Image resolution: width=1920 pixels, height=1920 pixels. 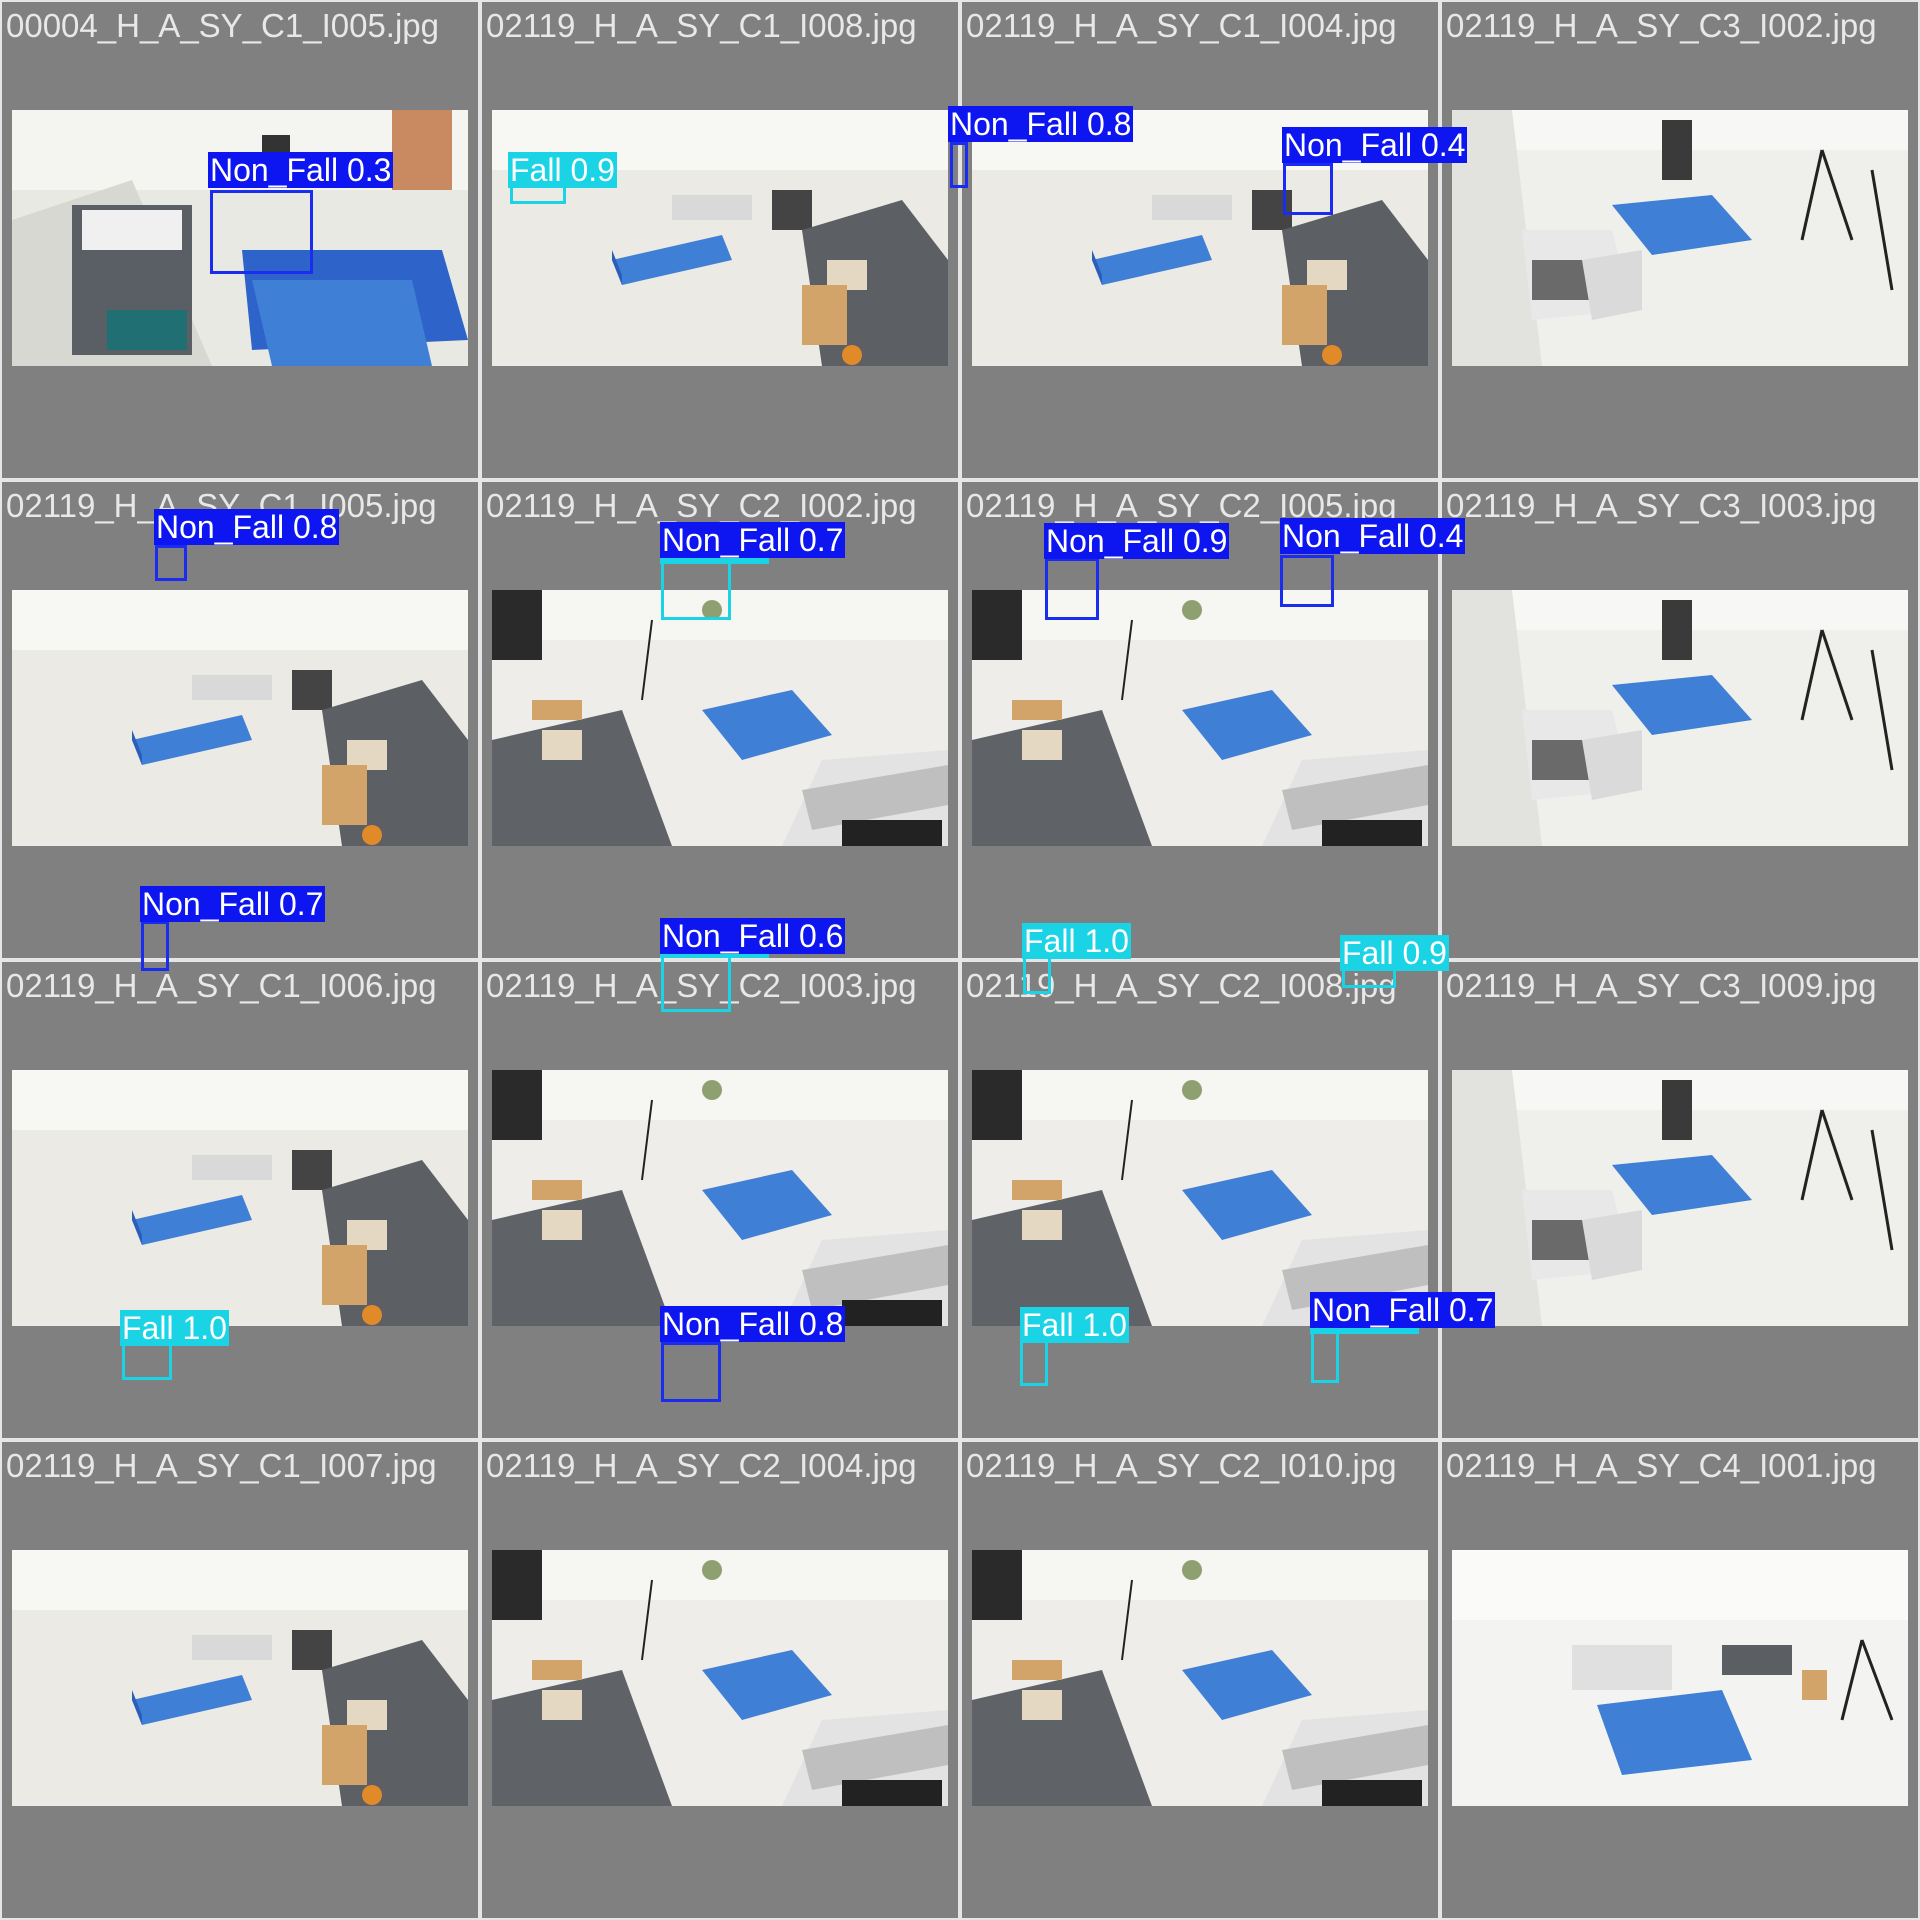 I want to click on image-tile: 02119_H_A_SY_C2_I004.jpg, so click(x=720, y=1680).